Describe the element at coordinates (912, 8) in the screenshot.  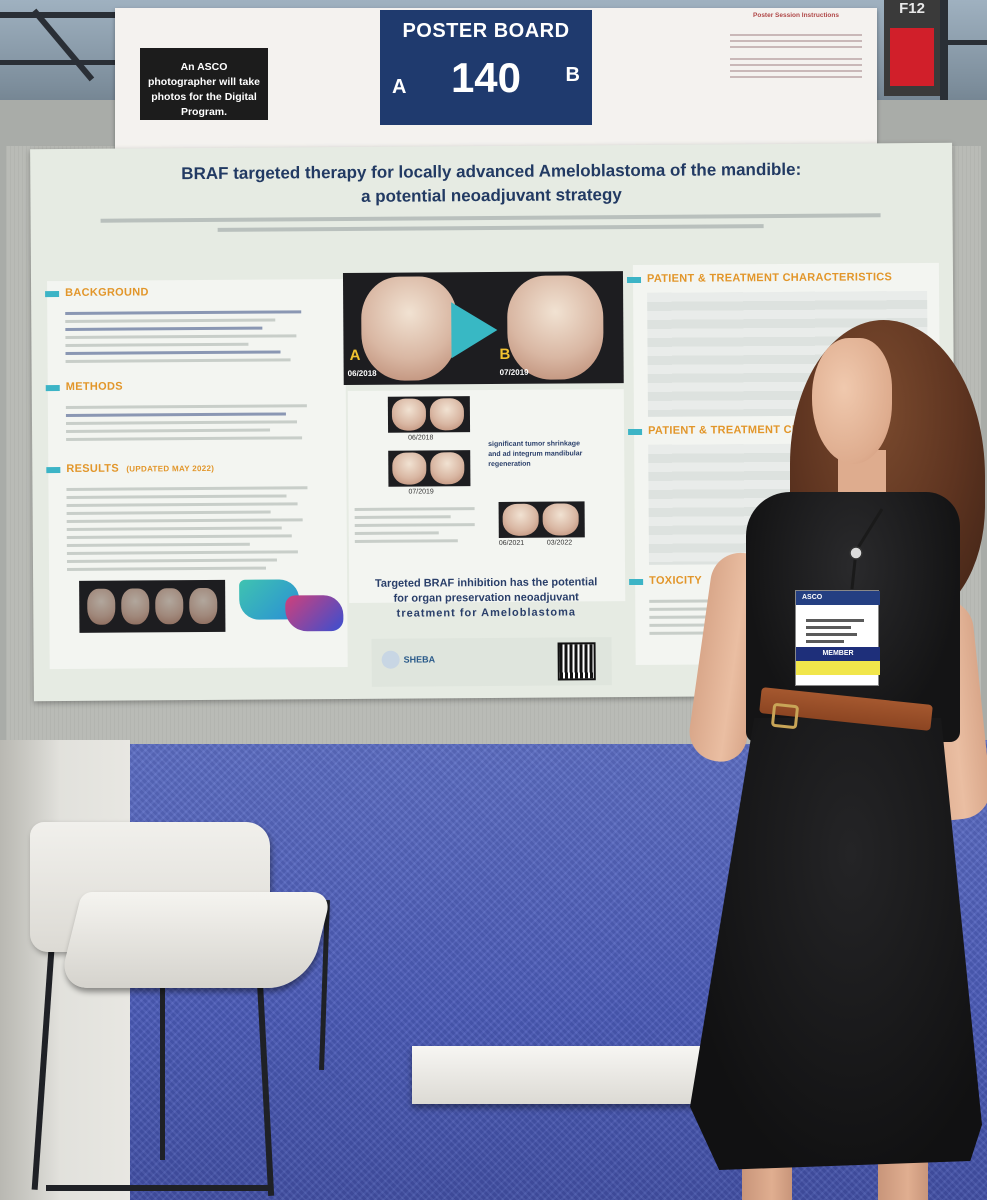
I see `hall-sign-label: F12` at that location.